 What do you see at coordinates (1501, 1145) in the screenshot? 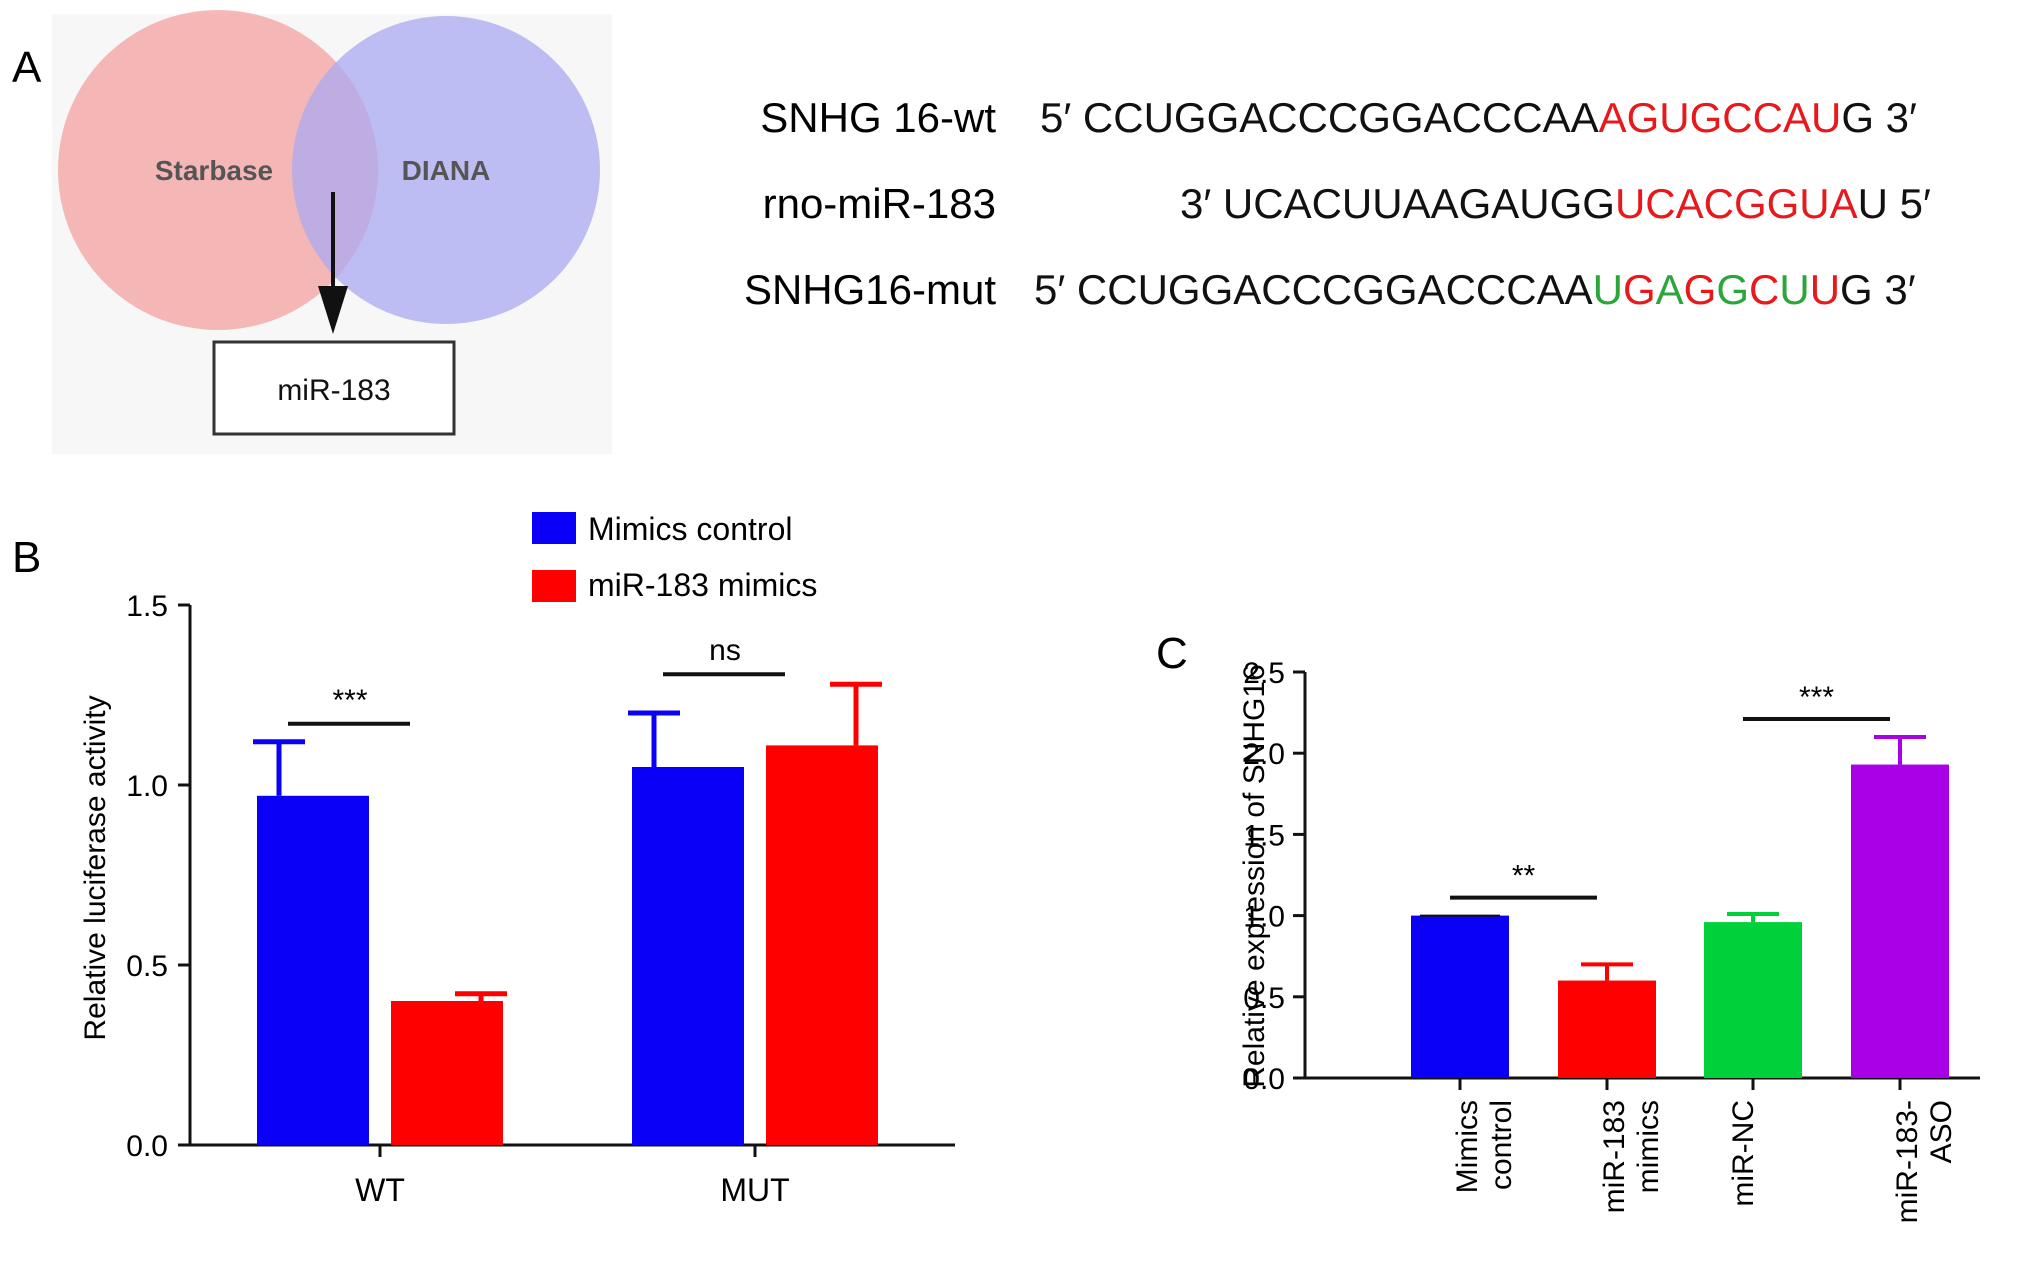
I see `x-tick-label-line: control` at bounding box center [1501, 1145].